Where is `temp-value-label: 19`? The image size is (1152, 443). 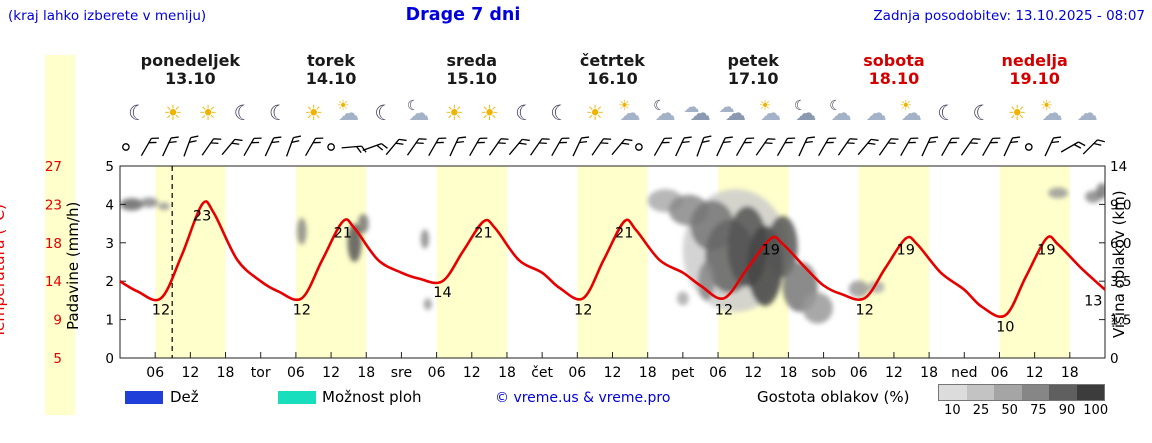 temp-value-label: 19 is located at coordinates (1046, 251).